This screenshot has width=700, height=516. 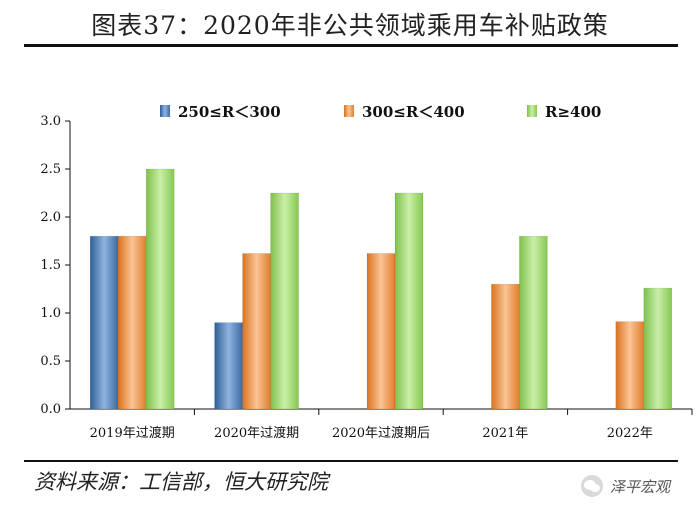 I want to click on source-note: 资料来源：工信部，恒大研究院, so click(x=181, y=482).